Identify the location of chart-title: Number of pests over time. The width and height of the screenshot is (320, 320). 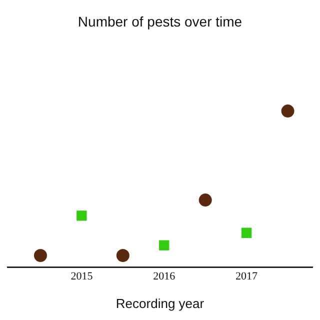
(160, 21).